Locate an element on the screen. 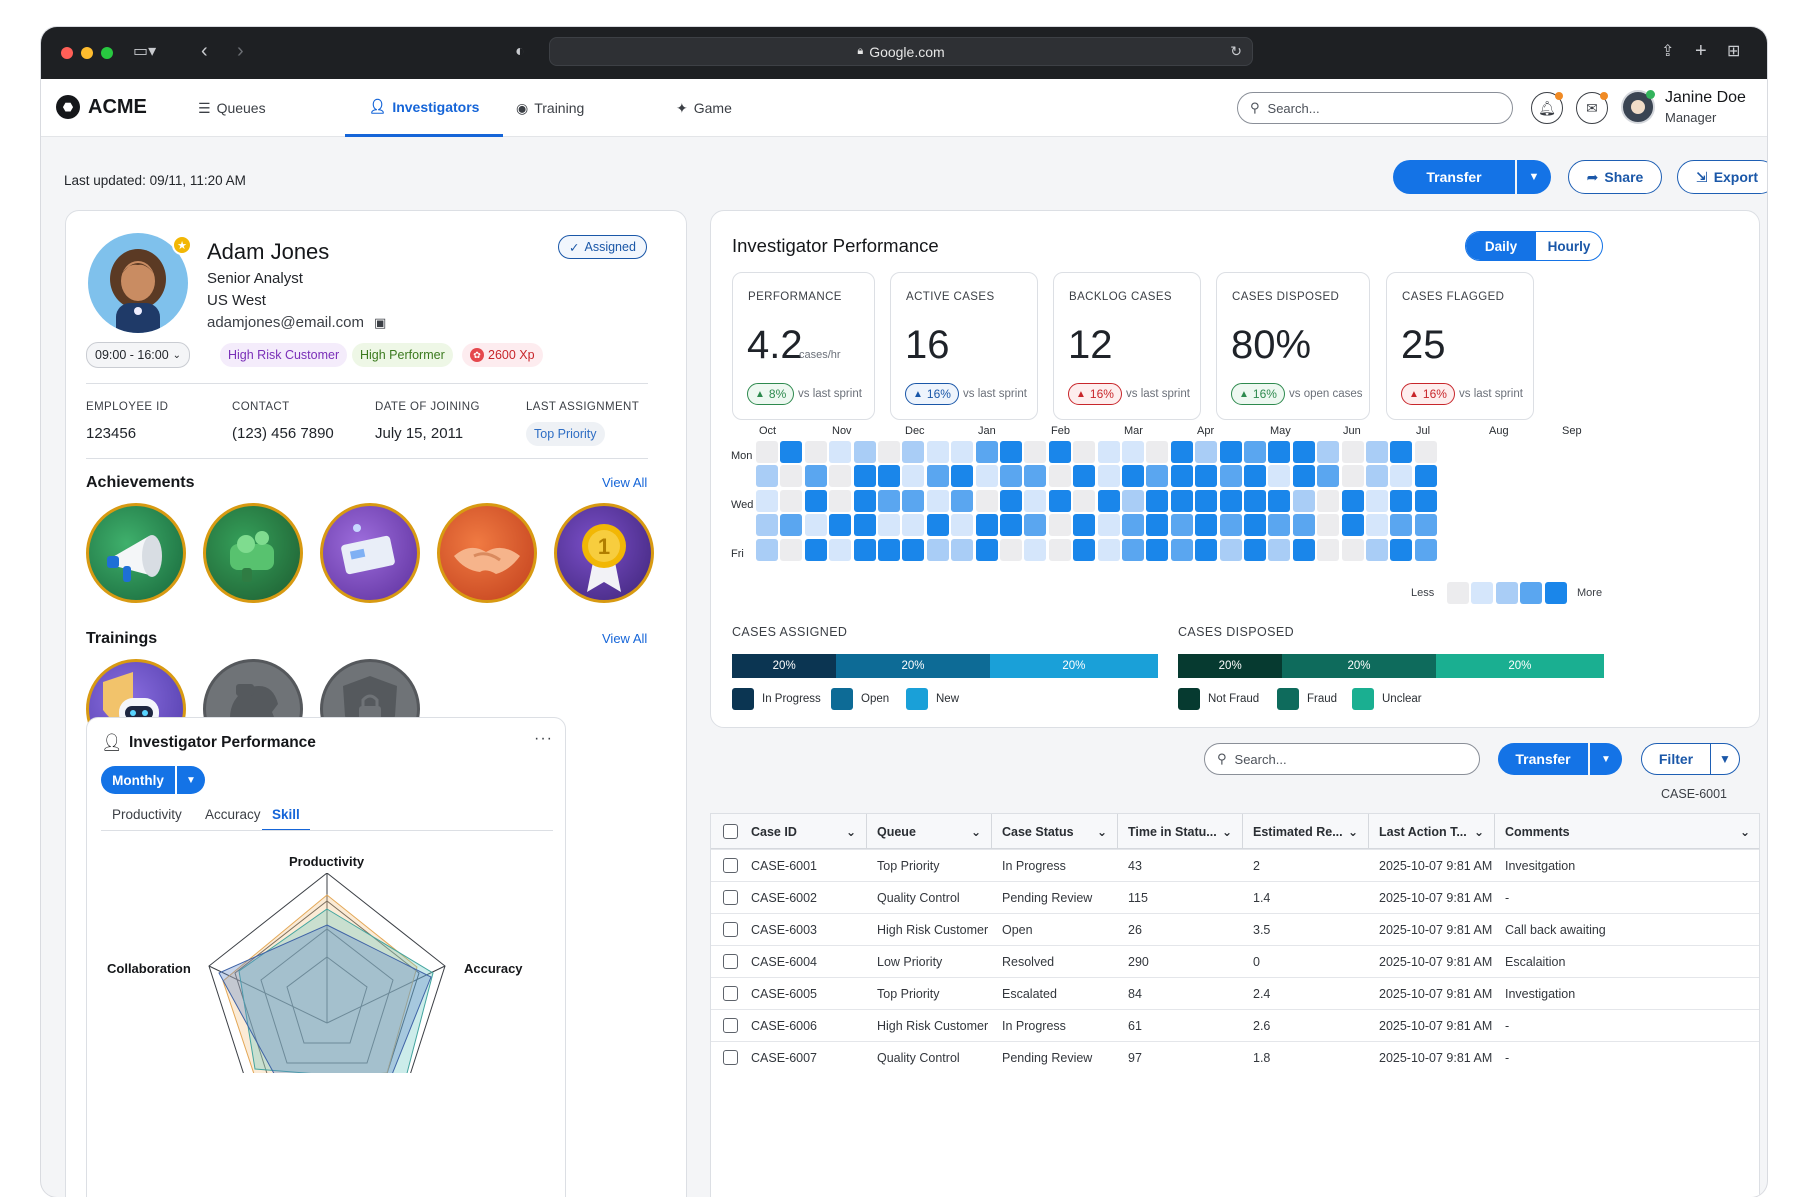  transfer-dropdown-button: ▼ is located at coordinates (1534, 177).